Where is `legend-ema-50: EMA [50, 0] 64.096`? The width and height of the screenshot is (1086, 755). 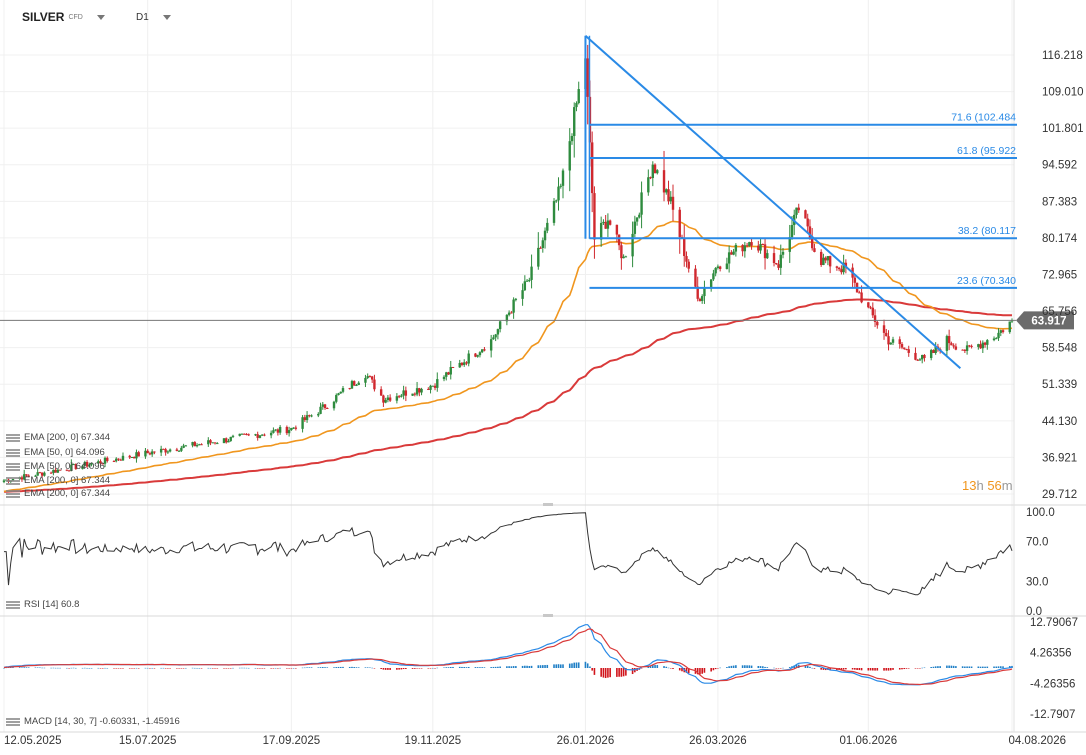
legend-ema-50: EMA [50, 0] 64.096 is located at coordinates (55, 452).